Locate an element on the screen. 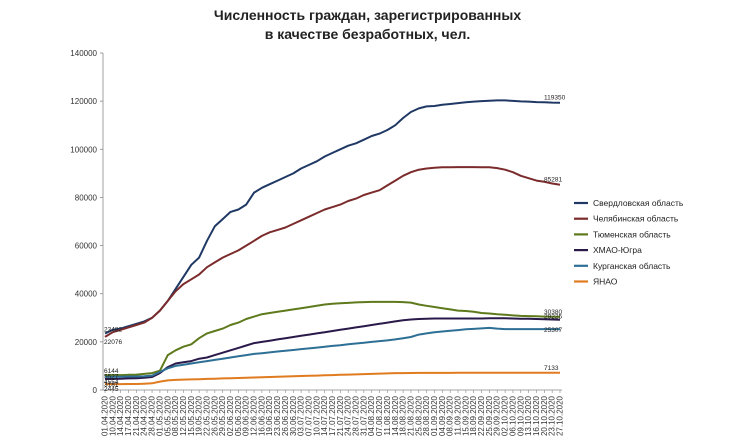 Image resolution: width=735 pixels, height=441 pixels. series-start-label: 2445 is located at coordinates (111, 389).